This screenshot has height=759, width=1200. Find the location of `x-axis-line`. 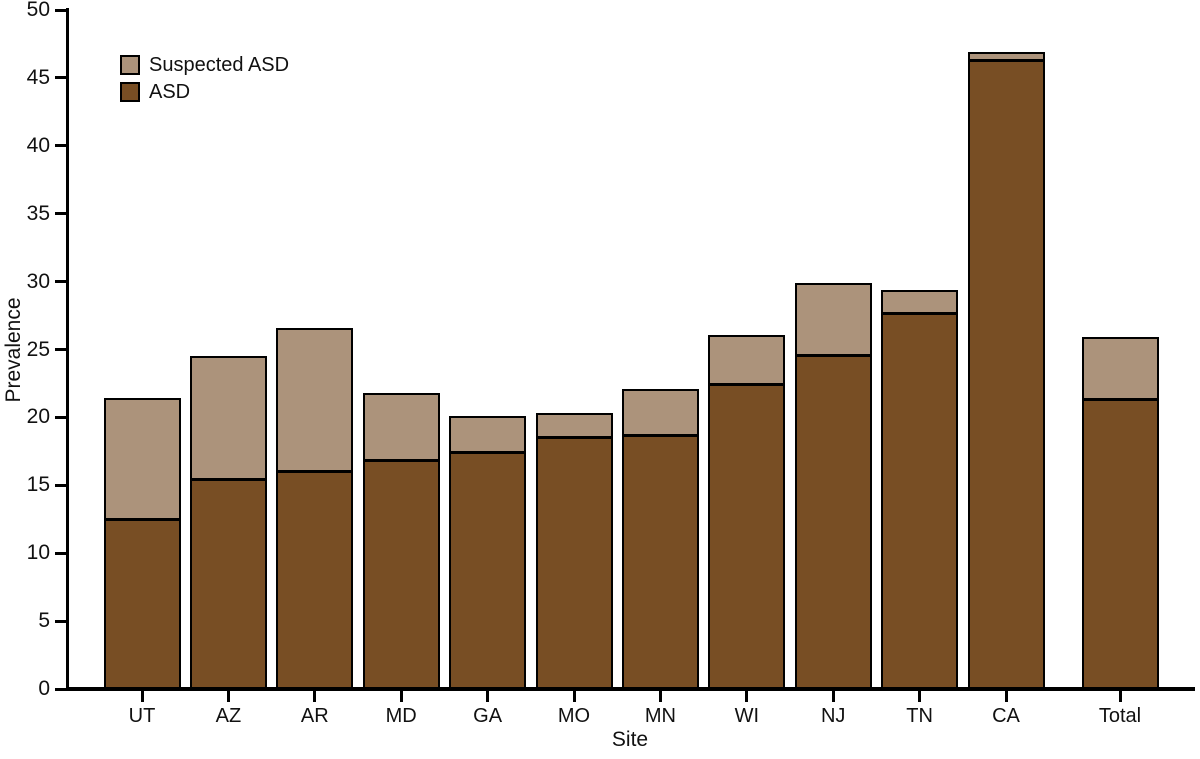

x-axis-line is located at coordinates (630, 689).